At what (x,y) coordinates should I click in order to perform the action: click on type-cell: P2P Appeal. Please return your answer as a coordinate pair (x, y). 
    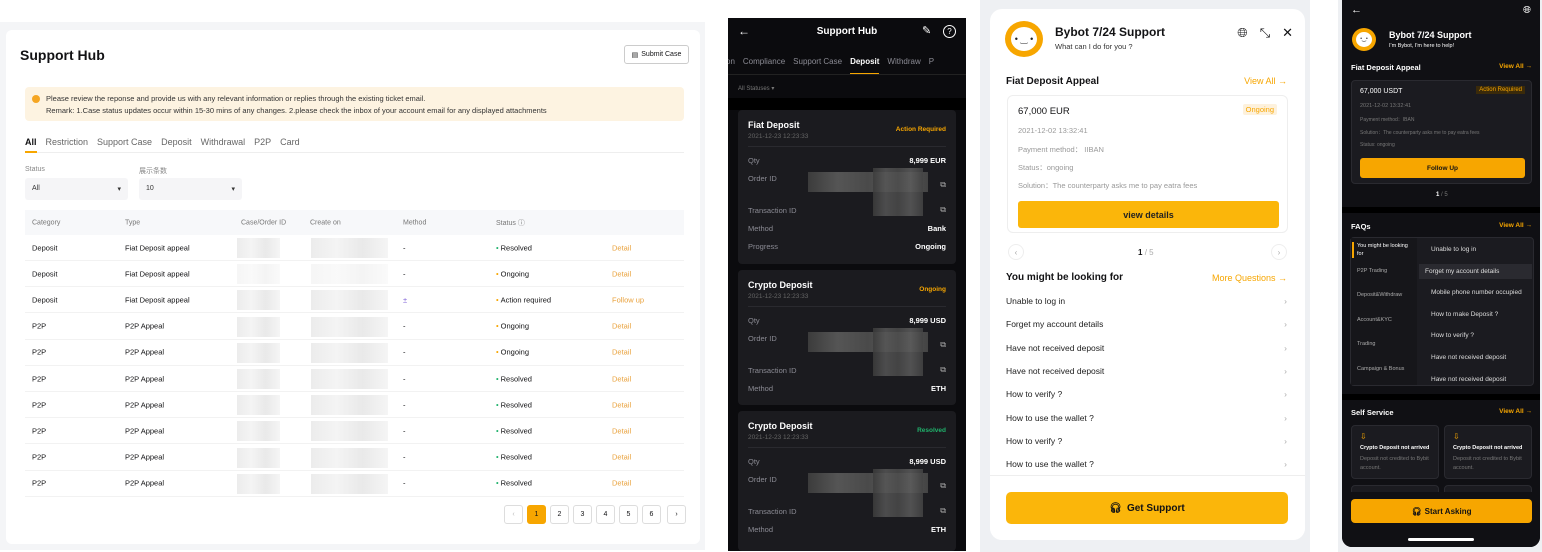
    Looking at the image, I should click on (145, 352).